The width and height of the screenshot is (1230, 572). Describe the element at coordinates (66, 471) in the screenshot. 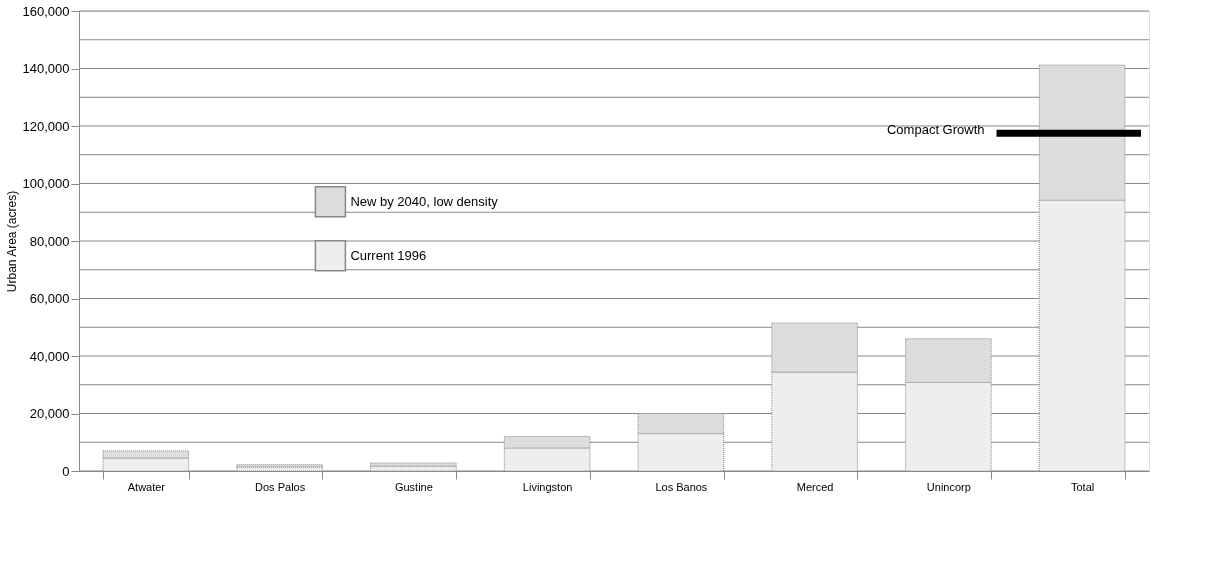

I see `y-tick-label: 0` at that location.